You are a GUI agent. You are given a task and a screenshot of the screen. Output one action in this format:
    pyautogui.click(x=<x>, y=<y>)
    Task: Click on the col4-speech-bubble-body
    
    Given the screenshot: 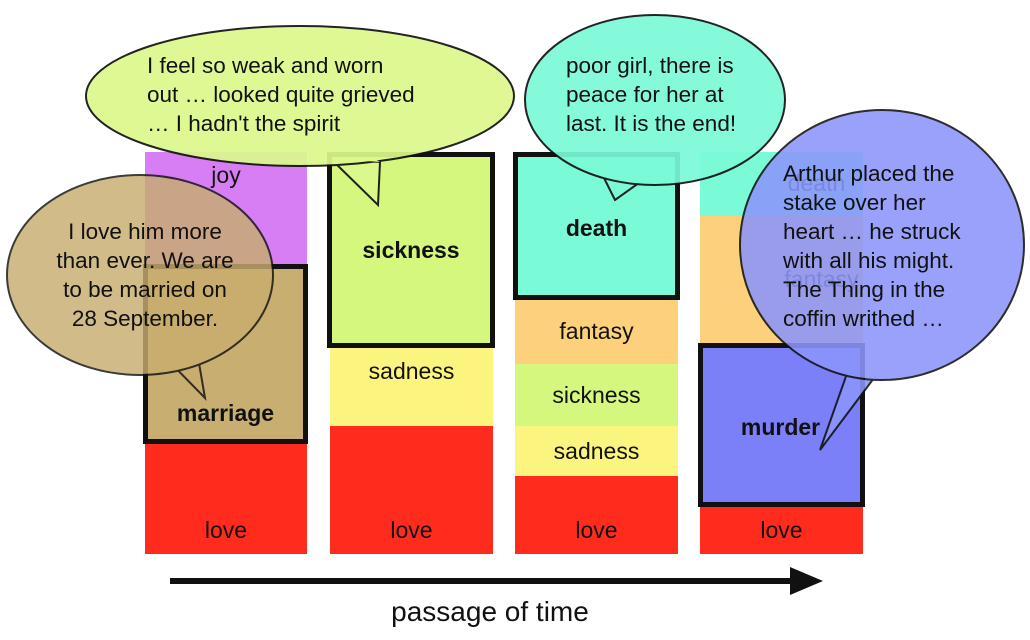 What is the action you would take?
    pyautogui.click(x=882, y=245)
    